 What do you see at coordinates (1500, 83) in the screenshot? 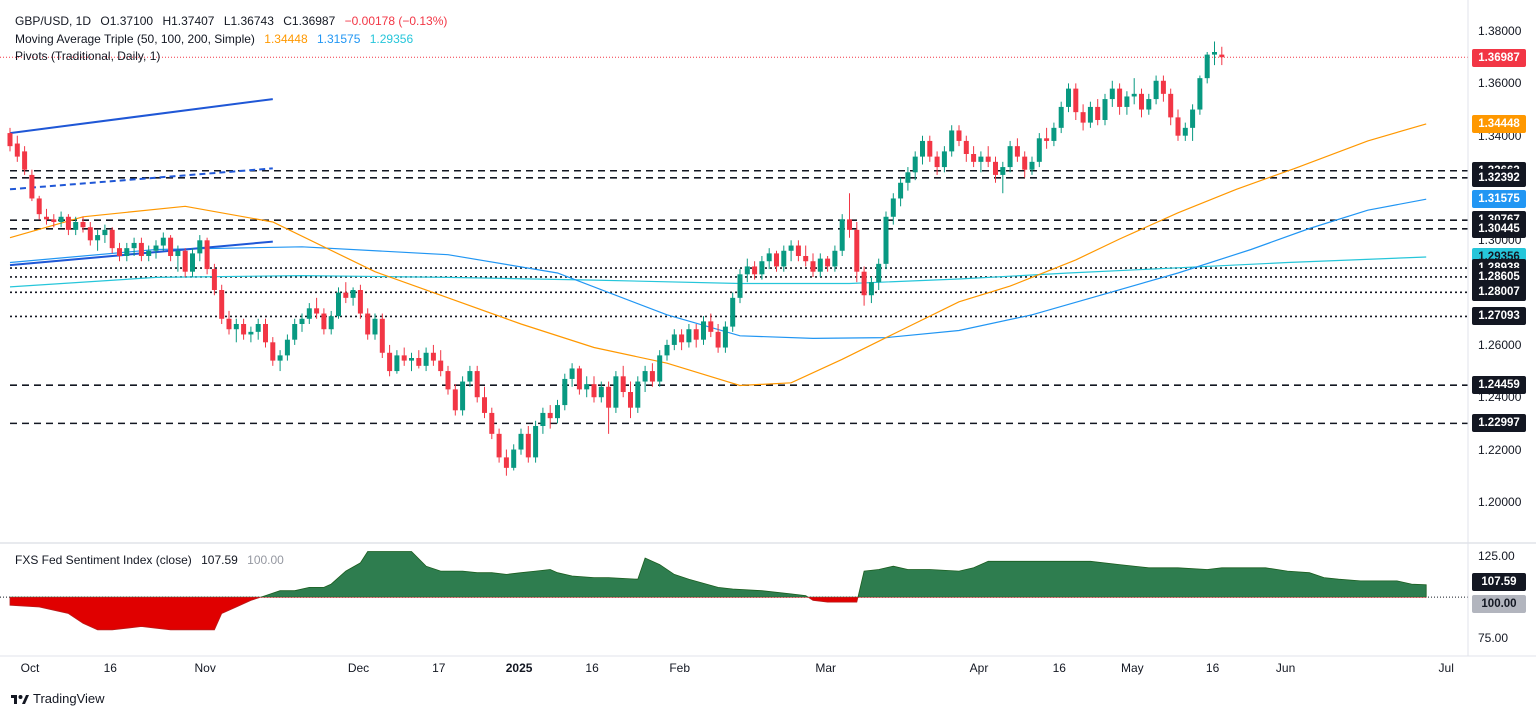
I see `price-axis-tick: 1.36000` at bounding box center [1500, 83].